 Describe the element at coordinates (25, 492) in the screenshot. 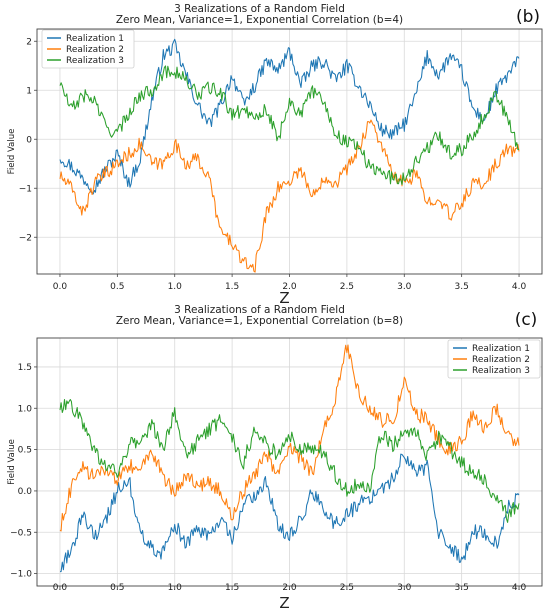

I see `y-tick-label: 0.0` at that location.